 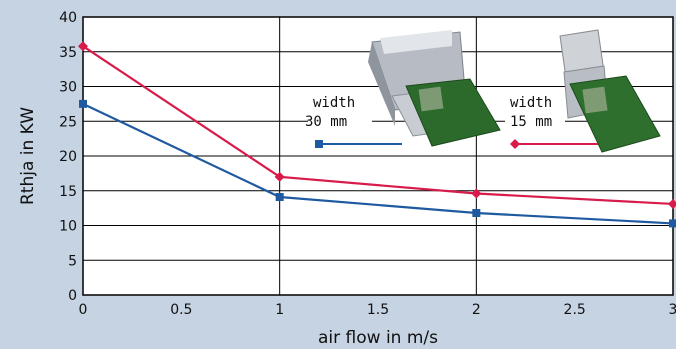 I want to click on x-tick-label: 1, so click(x=279, y=310).